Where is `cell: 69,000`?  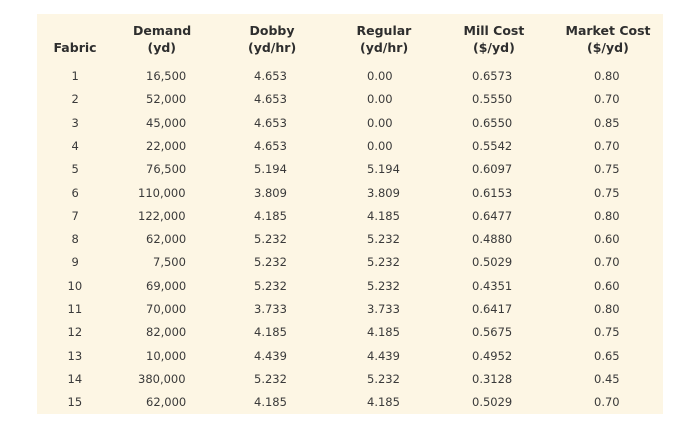 cell: 69,000 is located at coordinates (166, 285).